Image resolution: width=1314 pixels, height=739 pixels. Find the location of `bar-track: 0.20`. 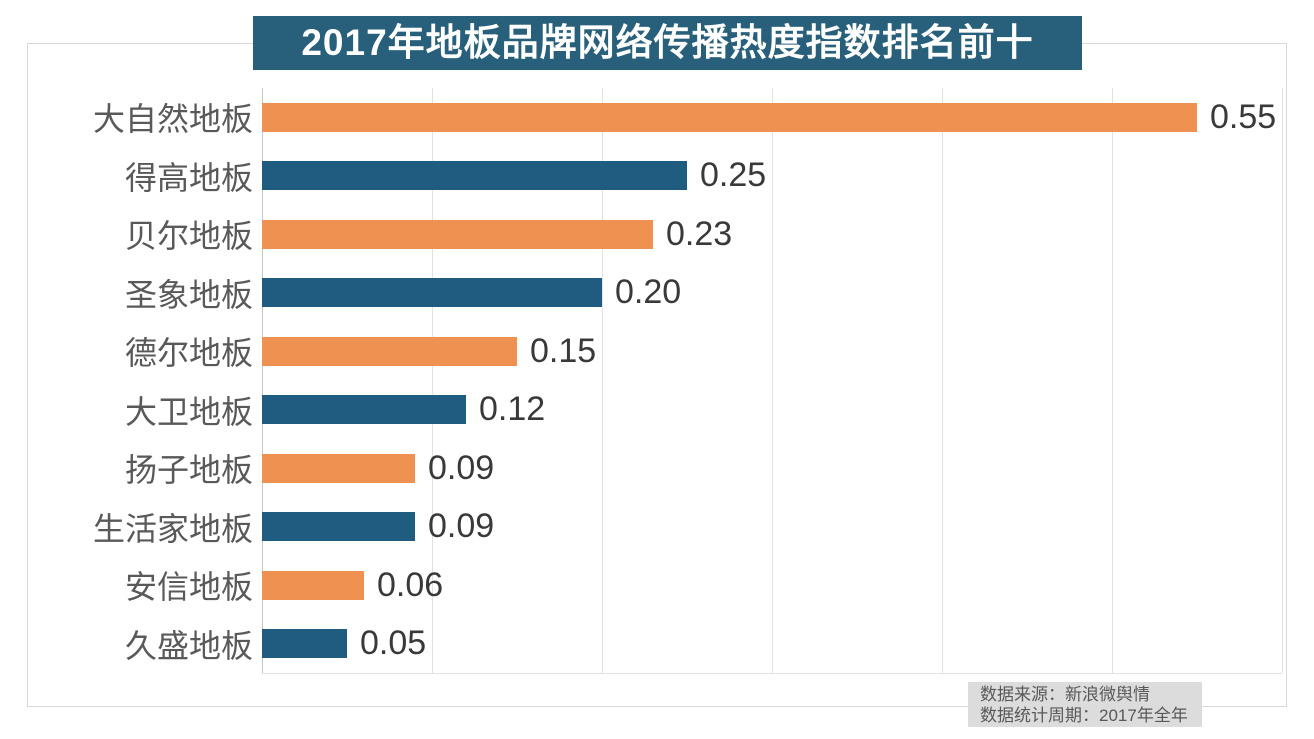

bar-track: 0.20 is located at coordinates (772, 293).